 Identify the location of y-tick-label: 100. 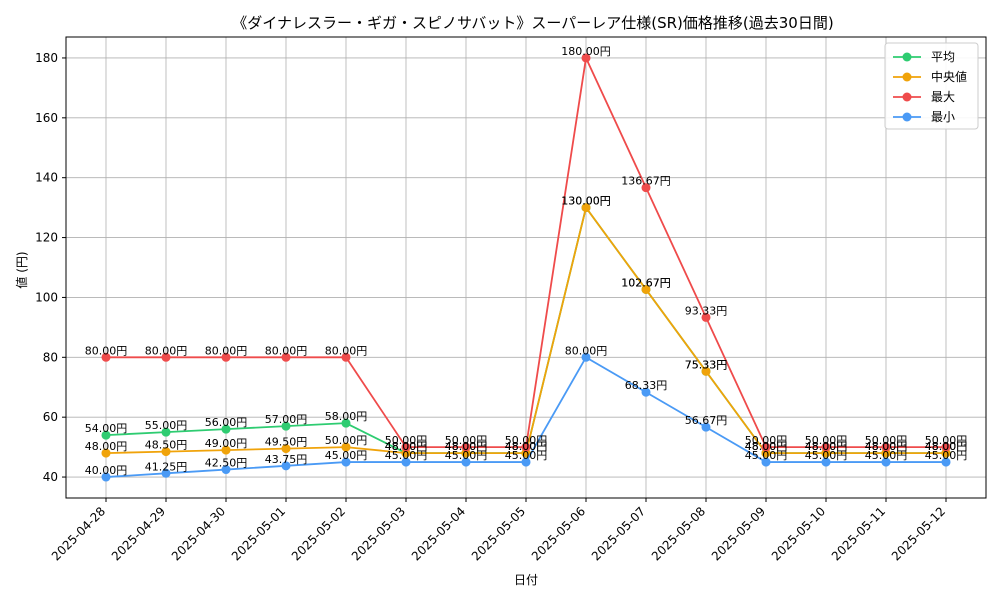
(46, 297).